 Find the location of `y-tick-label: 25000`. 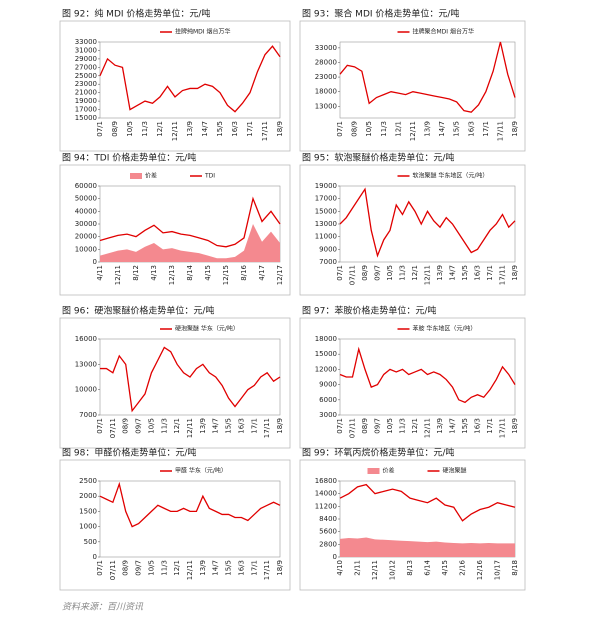

y-tick-label: 25000 is located at coordinates (86, 76).